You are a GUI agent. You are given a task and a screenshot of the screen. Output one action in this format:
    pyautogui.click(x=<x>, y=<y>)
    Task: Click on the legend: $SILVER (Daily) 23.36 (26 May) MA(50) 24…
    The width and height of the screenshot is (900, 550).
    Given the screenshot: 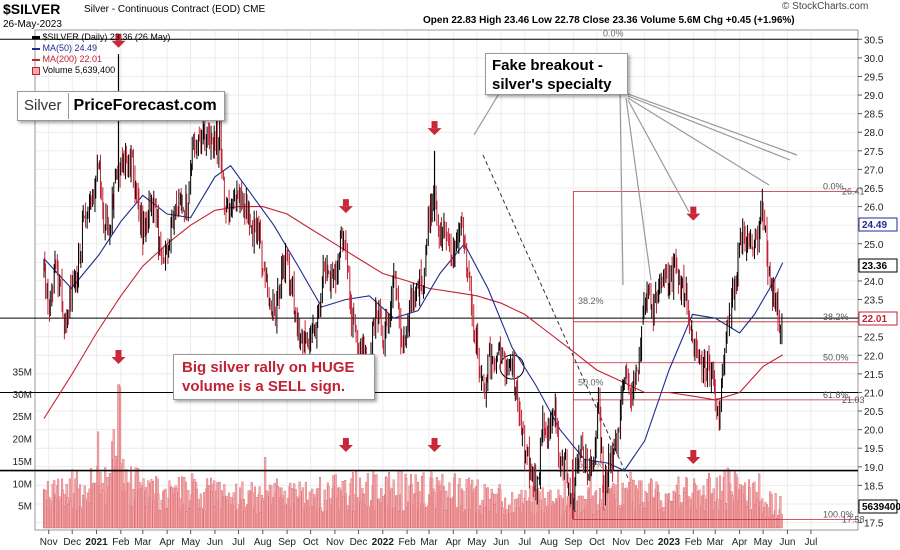 What is the action you would take?
    pyautogui.click(x=101, y=54)
    